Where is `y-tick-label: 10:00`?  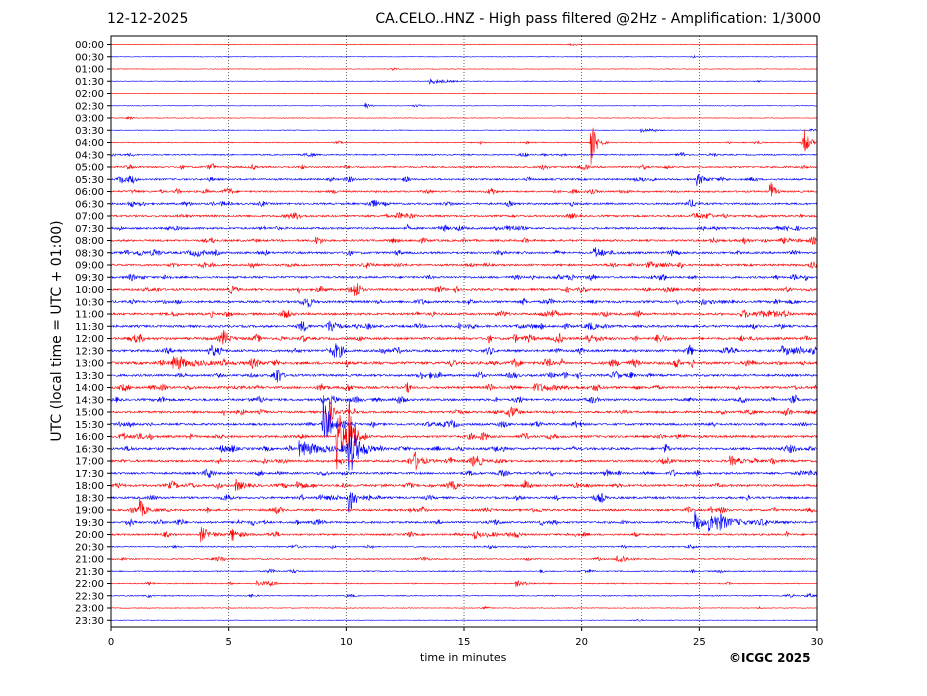 y-tick-label: 10:00 is located at coordinates (89, 290).